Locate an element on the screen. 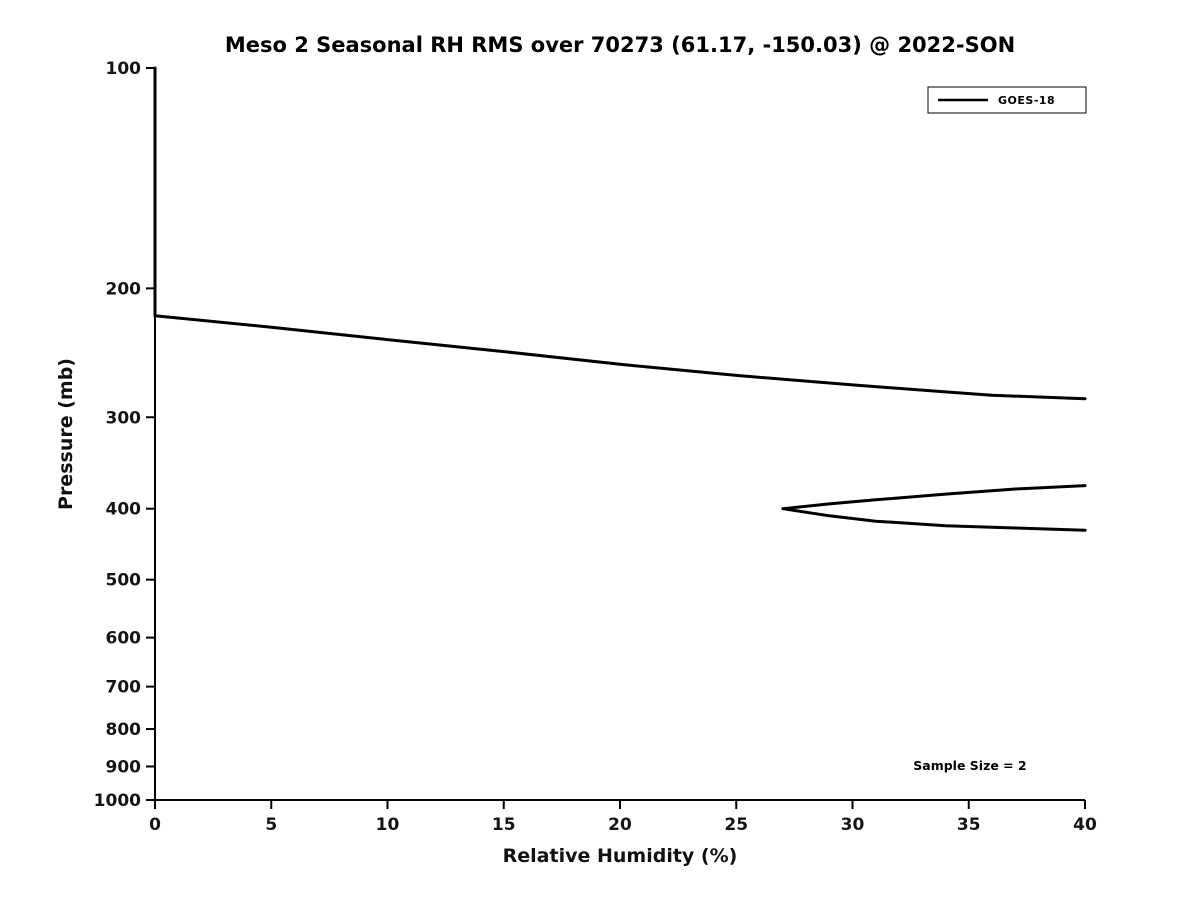 This screenshot has width=1200, height=900. legend: GOES-18 is located at coordinates (1007, 100).